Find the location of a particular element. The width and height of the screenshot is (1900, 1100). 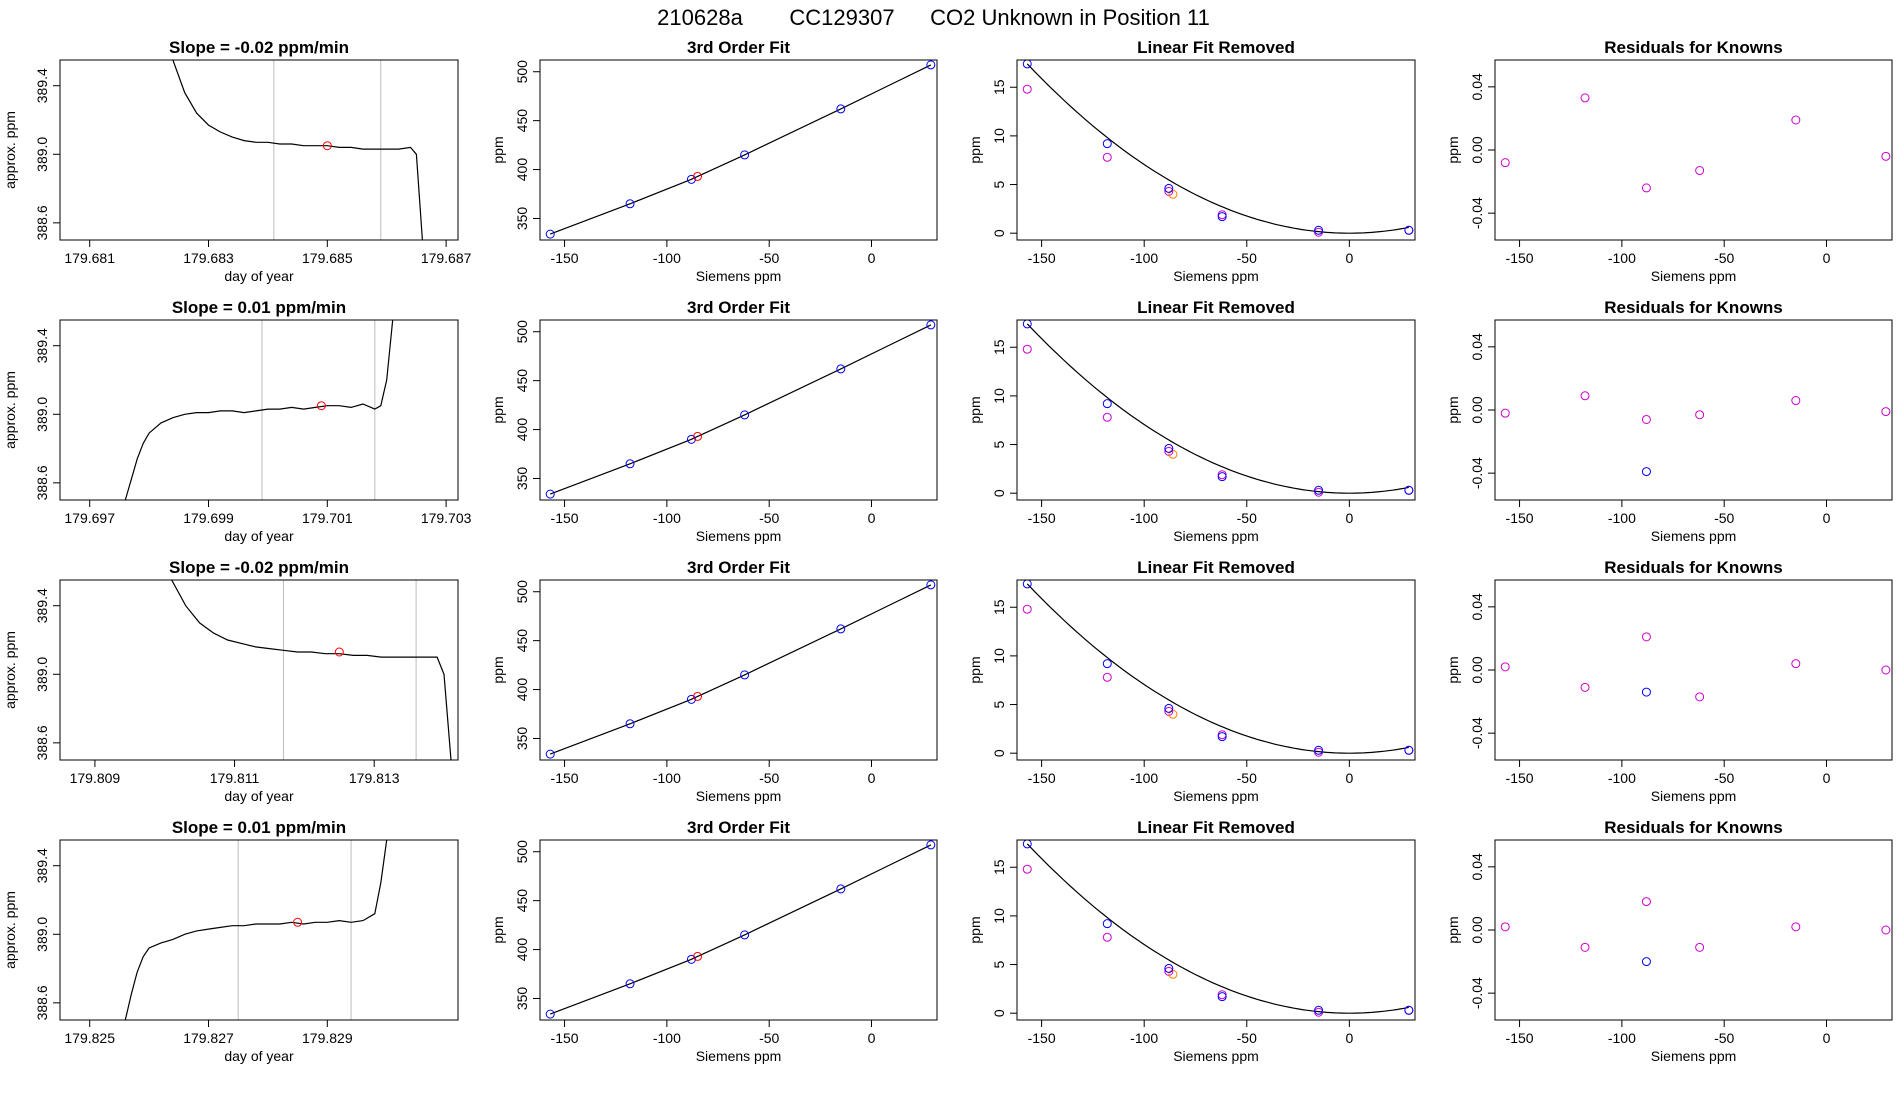

x-axis: 179.809 179.811 179.813 is located at coordinates (235, 773).